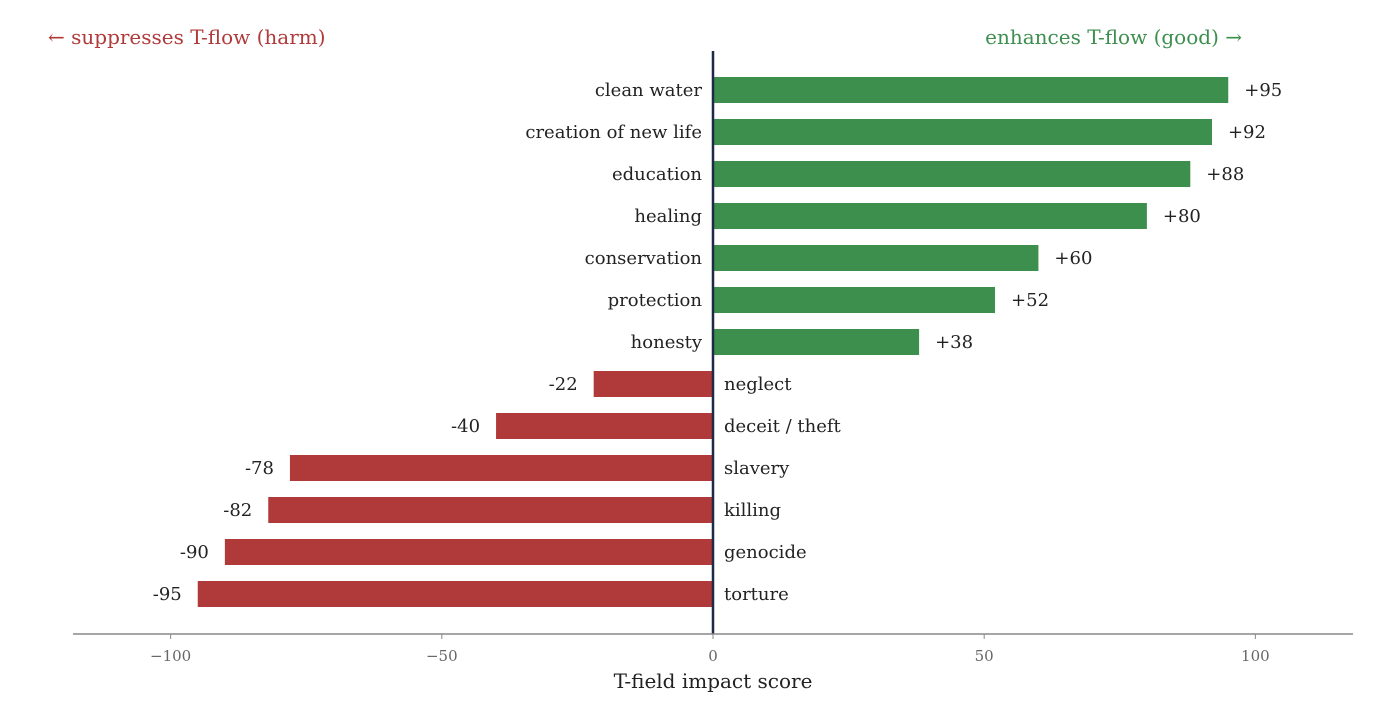 The width and height of the screenshot is (1380, 720). Describe the element at coordinates (757, 468) in the screenshot. I see `category-label: slavery` at that location.